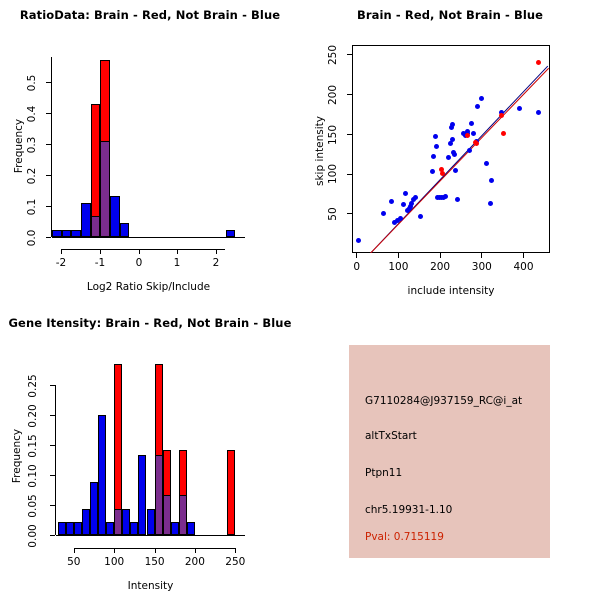 This screenshot has height=600, width=600. I want to click on intensity-scatter-frame, so click(451, 149).